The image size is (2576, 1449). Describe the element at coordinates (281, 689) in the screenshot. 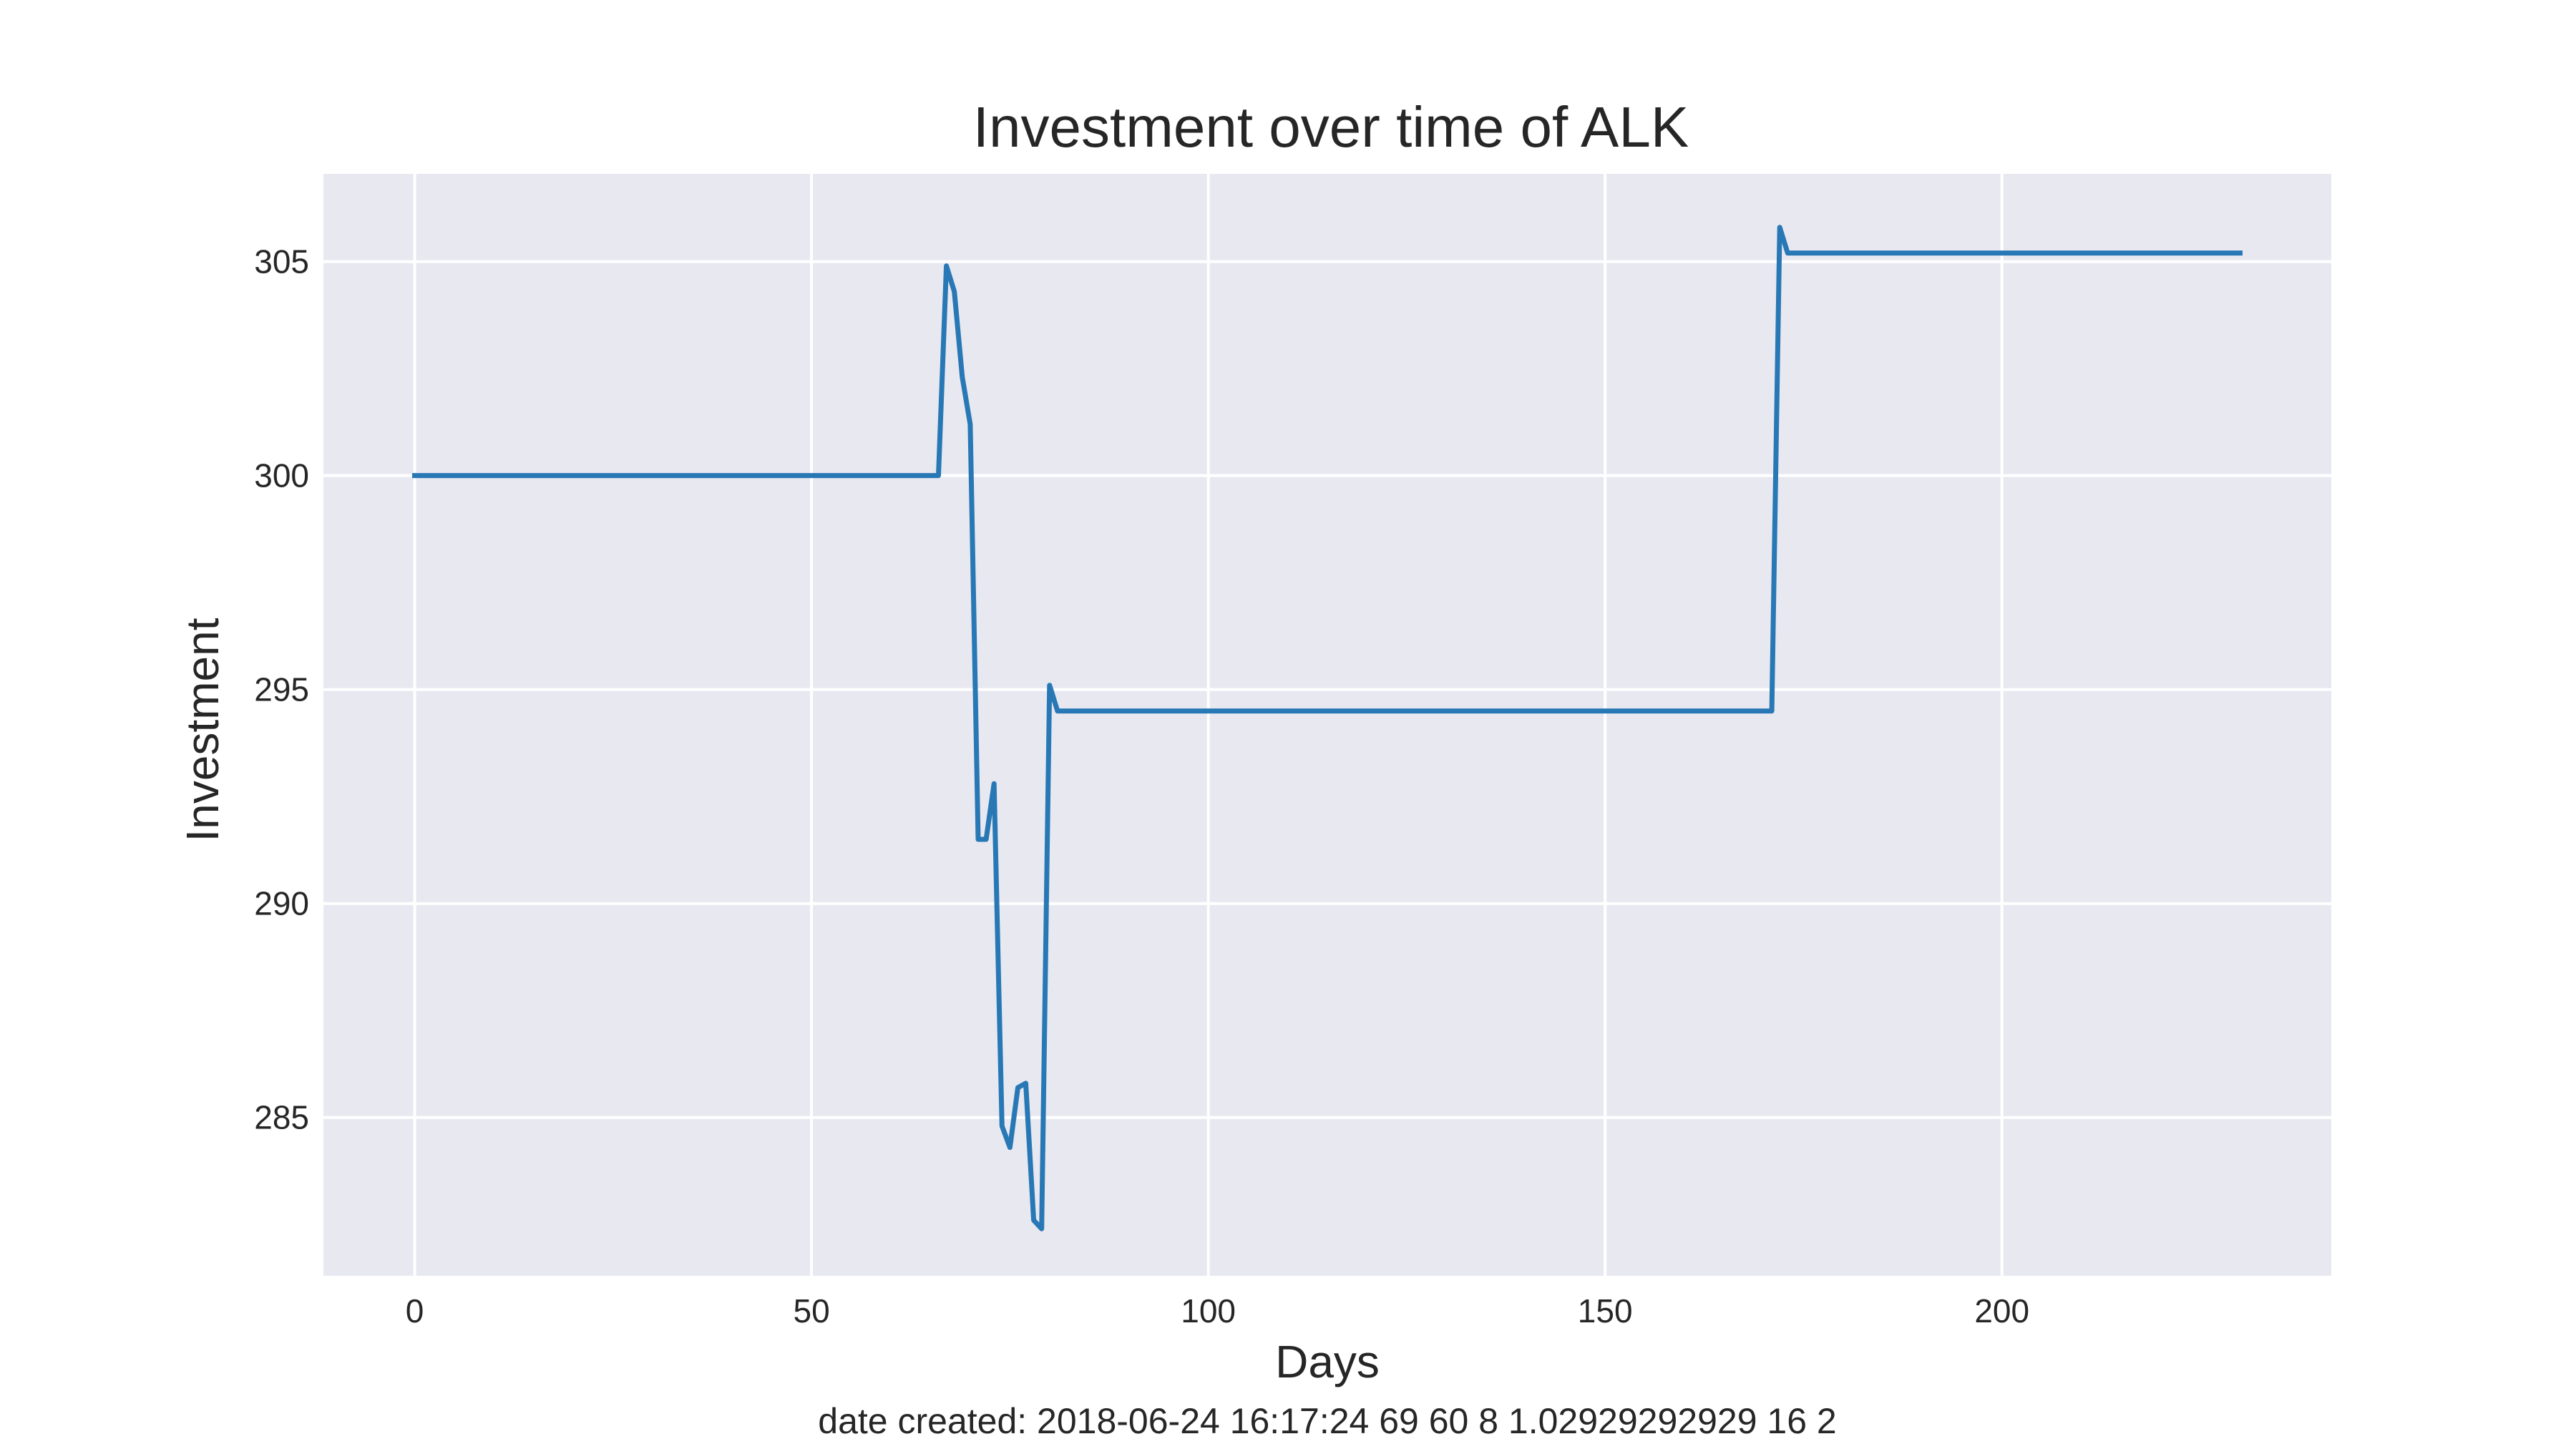

I see `y-tick-label: 295` at that location.